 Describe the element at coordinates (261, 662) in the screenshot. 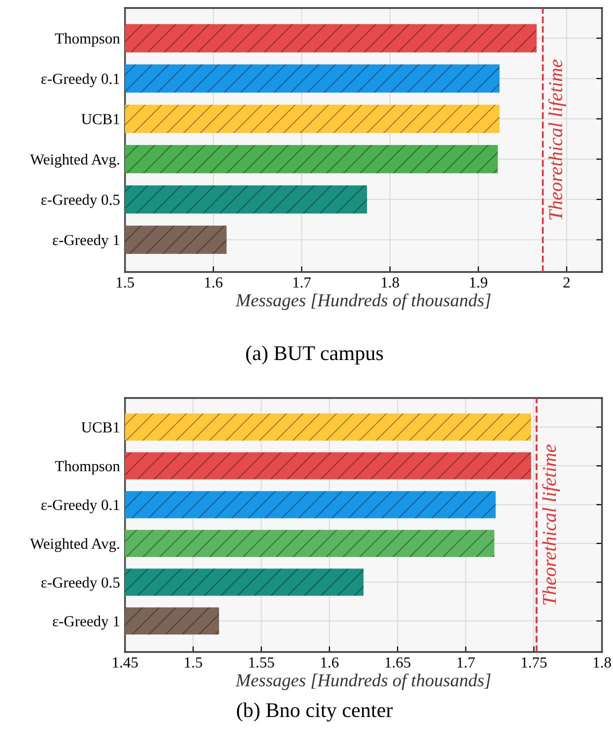

I see `x-tick-label: 1.55` at that location.